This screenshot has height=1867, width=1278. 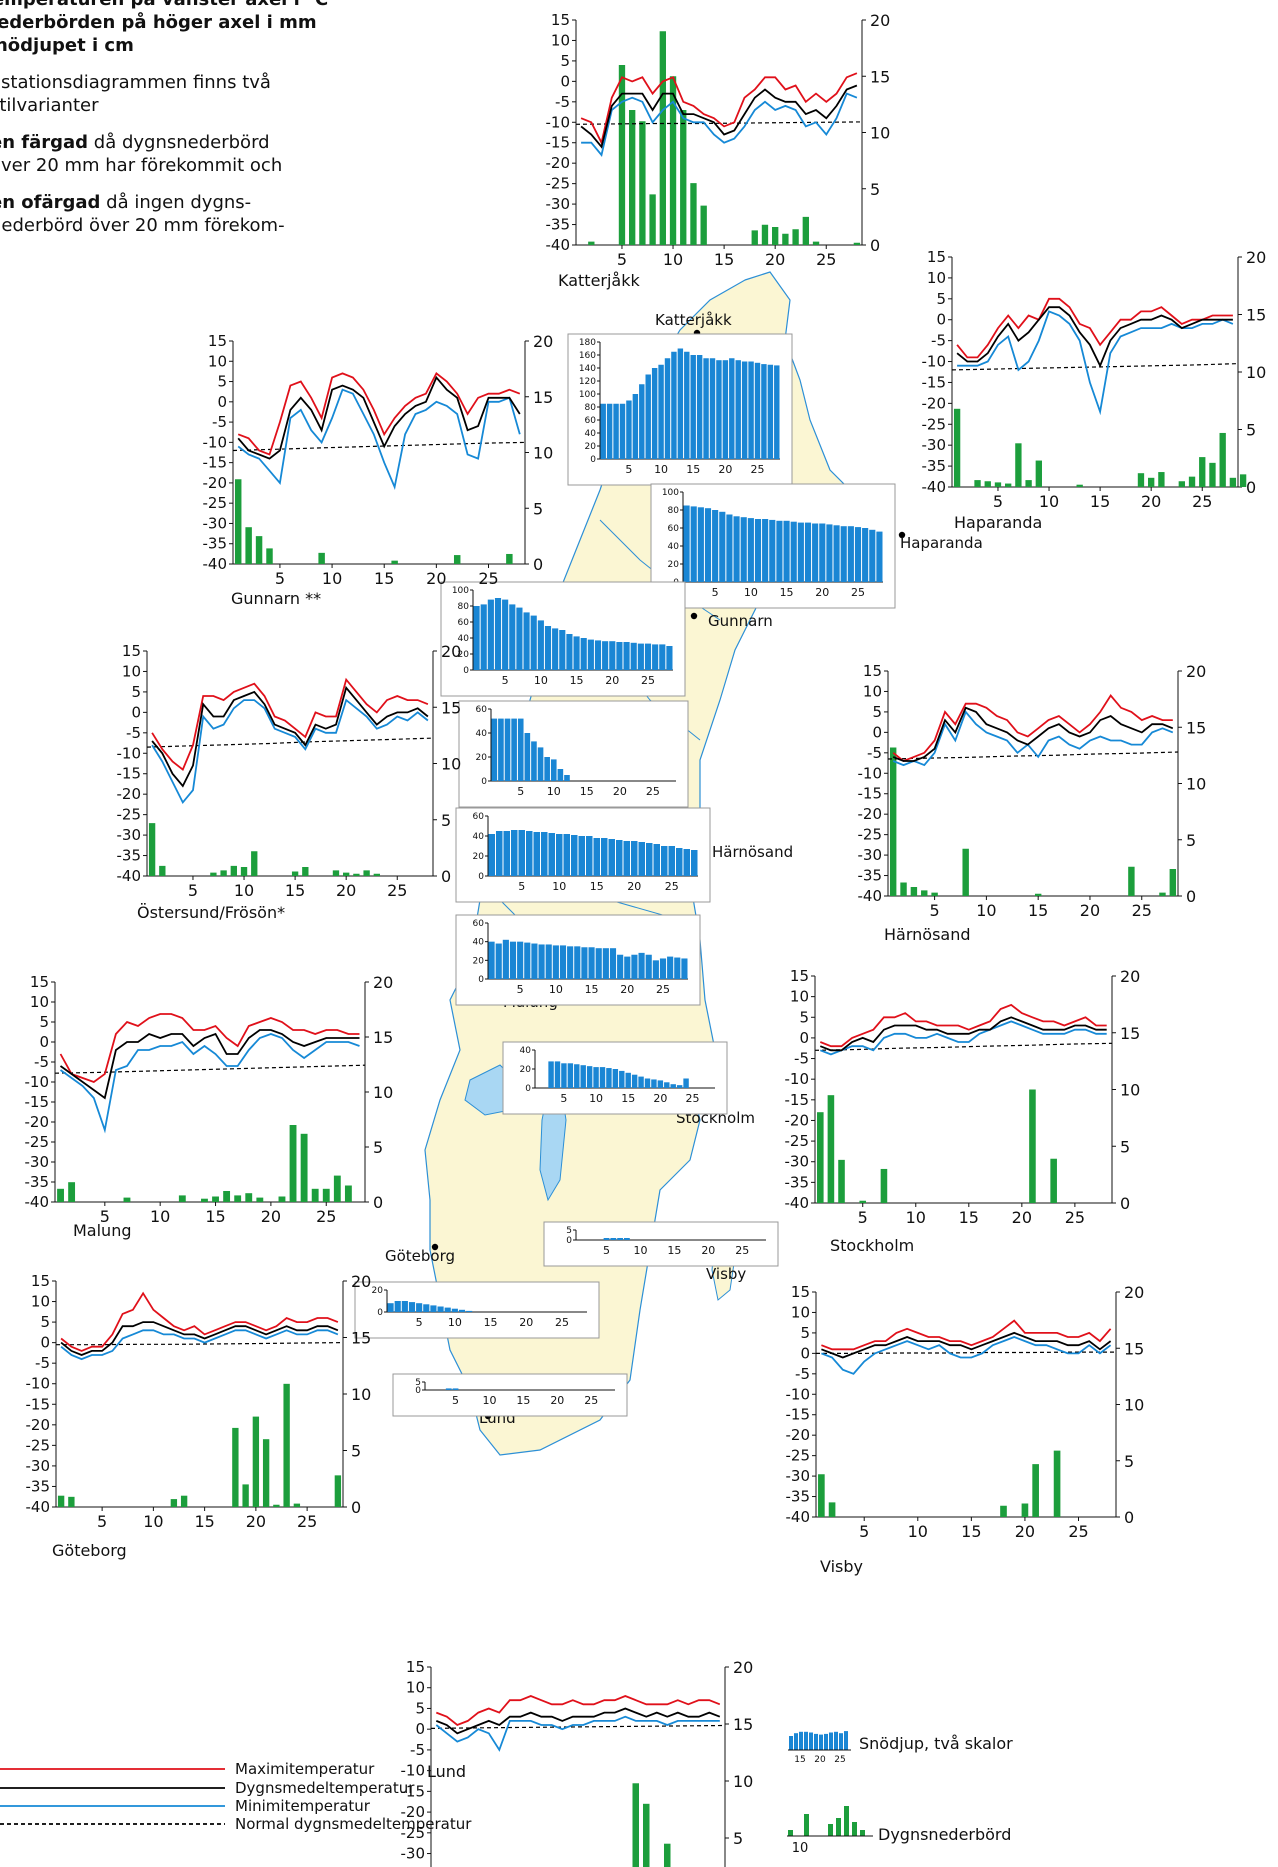 I want to click on intro-heading-1: Temperaturen på vänster axel i °C, so click(x=164, y=5).